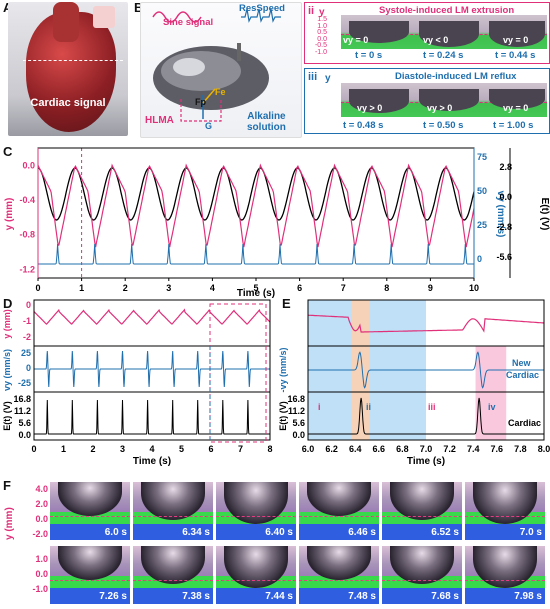 This screenshot has width=550, height=609. Describe the element at coordinates (24, 435) in the screenshot. I see `d-y3tick: 0.0` at that location.